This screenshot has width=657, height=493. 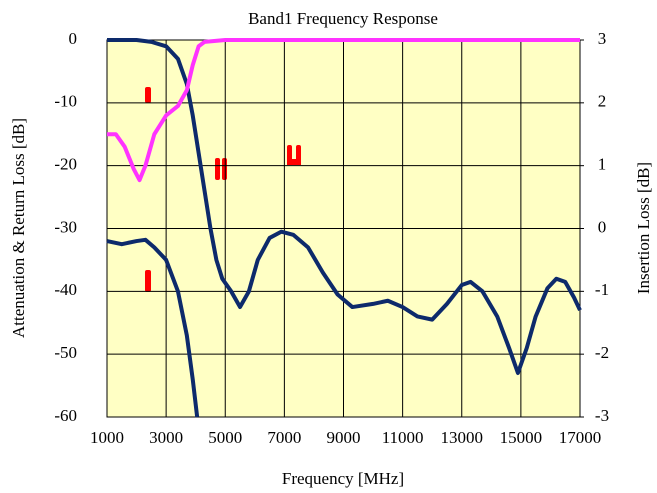 What do you see at coordinates (166, 437) in the screenshot?
I see `x-tick-label: 3000` at bounding box center [166, 437].